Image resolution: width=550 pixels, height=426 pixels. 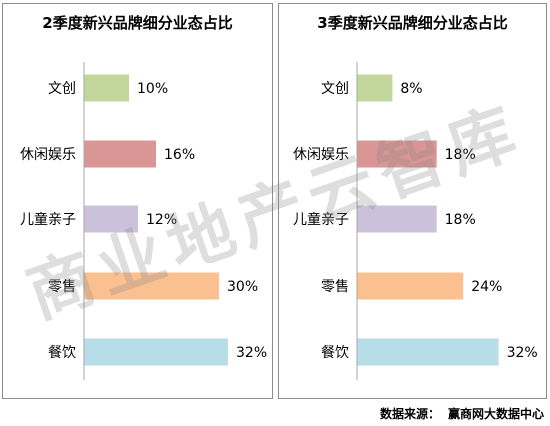 What do you see at coordinates (161, 220) in the screenshot?
I see `data-label: 12%` at bounding box center [161, 220].